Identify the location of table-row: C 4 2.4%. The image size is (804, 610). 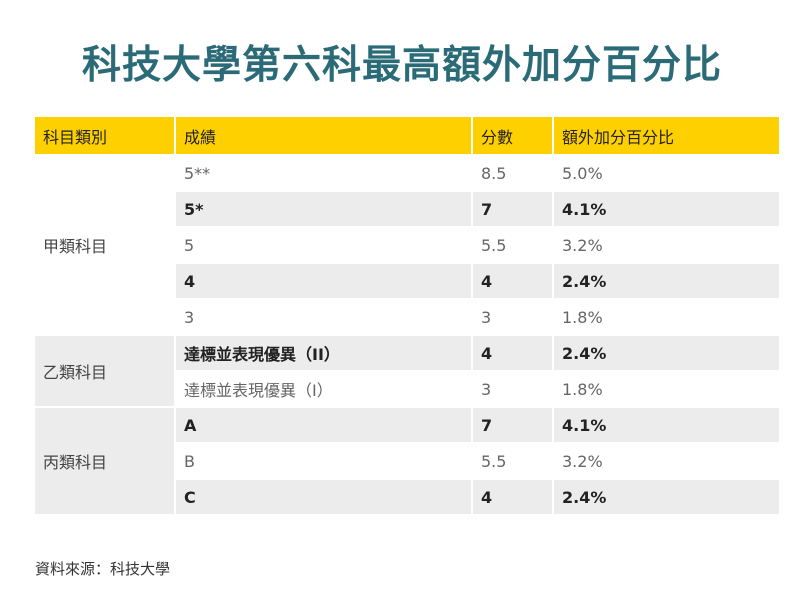
(407, 496).